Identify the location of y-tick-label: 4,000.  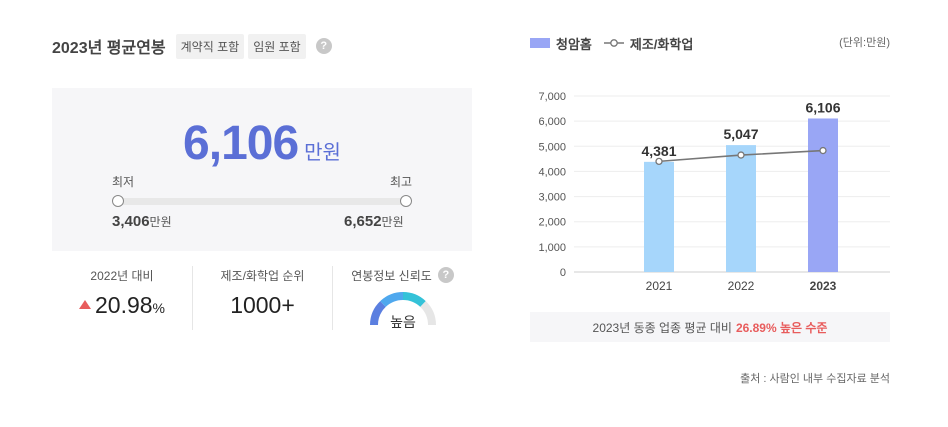
(552, 172).